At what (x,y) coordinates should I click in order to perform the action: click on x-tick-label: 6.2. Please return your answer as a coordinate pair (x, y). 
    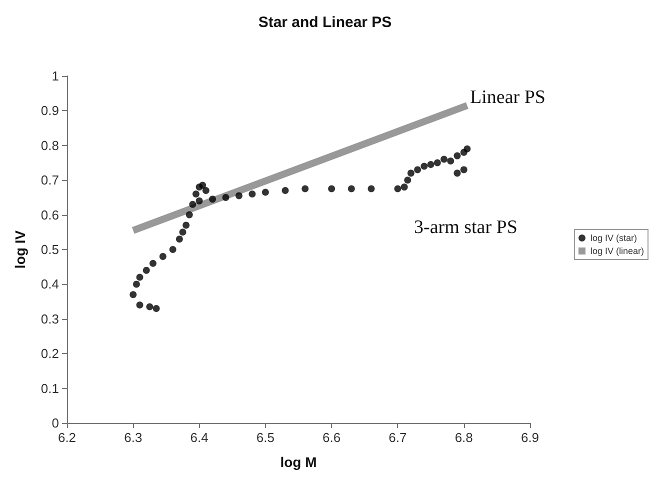
    Looking at the image, I should click on (67, 437).